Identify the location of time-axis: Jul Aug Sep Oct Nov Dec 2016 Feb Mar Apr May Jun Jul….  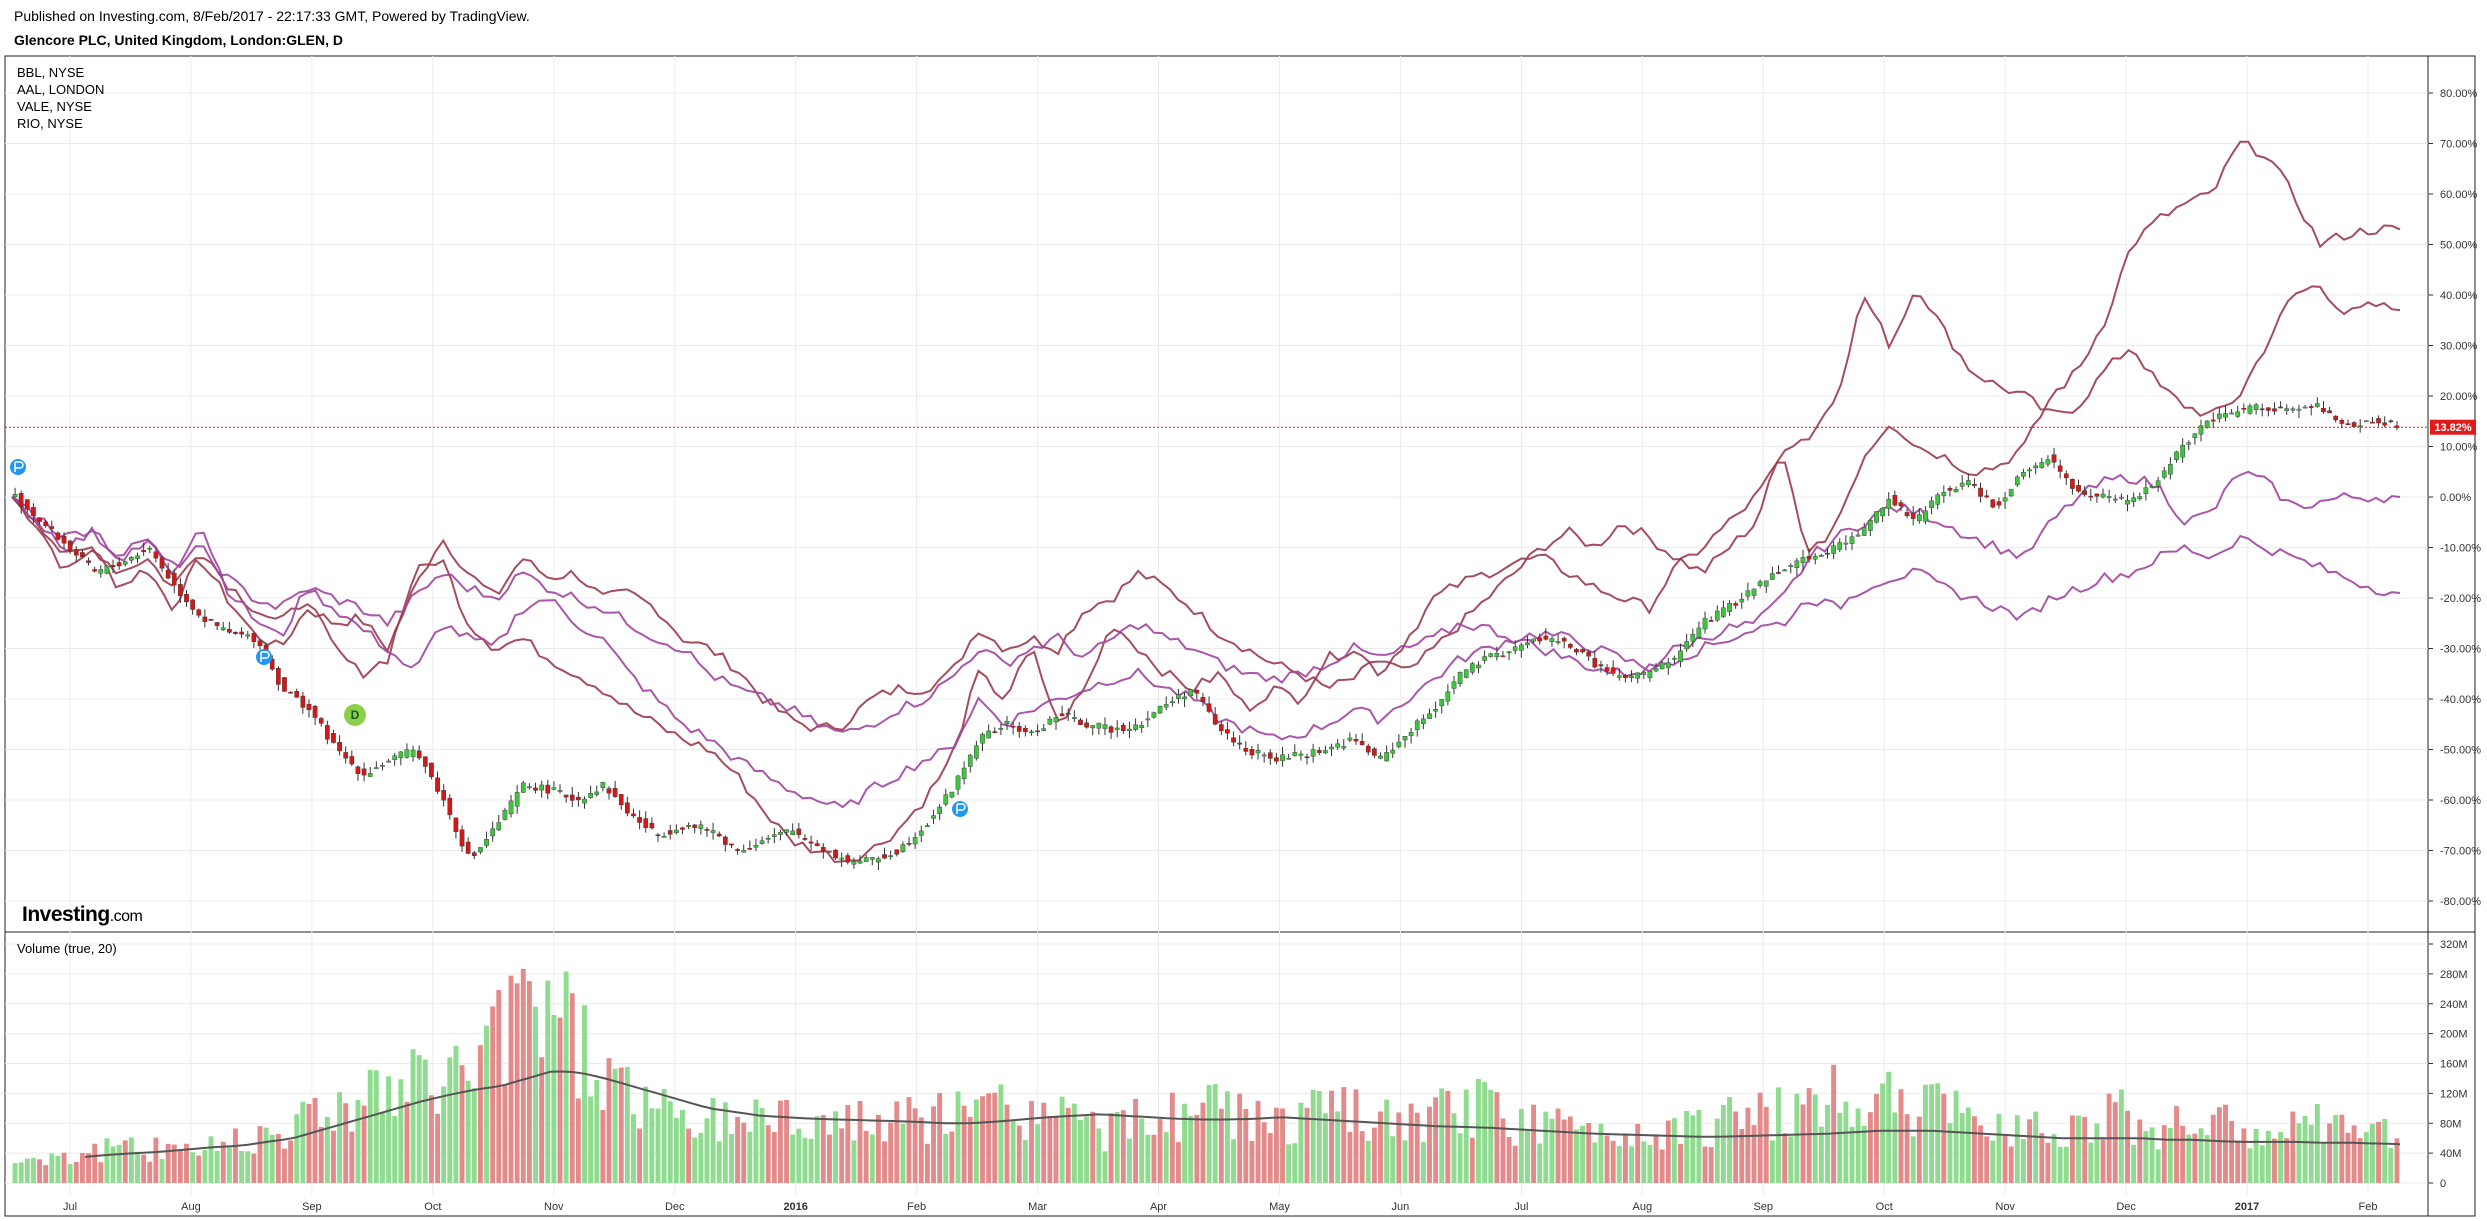
(1220, 1207).